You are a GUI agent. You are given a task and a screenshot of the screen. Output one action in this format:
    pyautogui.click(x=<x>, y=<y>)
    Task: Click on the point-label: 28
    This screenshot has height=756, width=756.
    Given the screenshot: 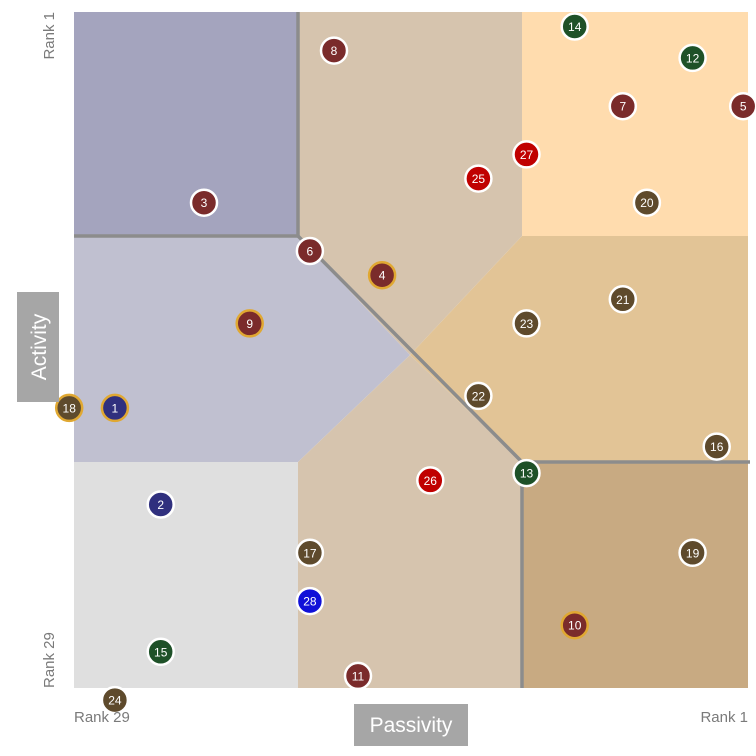 What is the action you would take?
    pyautogui.click(x=310, y=602)
    